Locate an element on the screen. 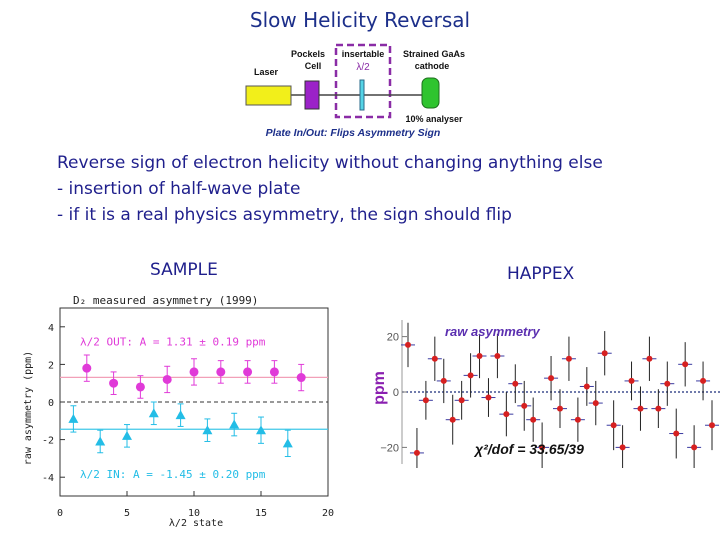 The image size is (720, 540). diagram-caption: Plate In/Out: Flips Asymmetry Sign is located at coordinates (353, 133).